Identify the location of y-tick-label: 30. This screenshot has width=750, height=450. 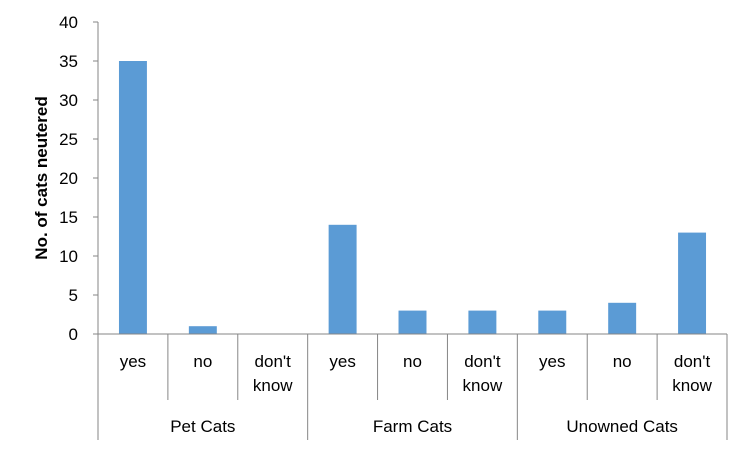
(68, 100).